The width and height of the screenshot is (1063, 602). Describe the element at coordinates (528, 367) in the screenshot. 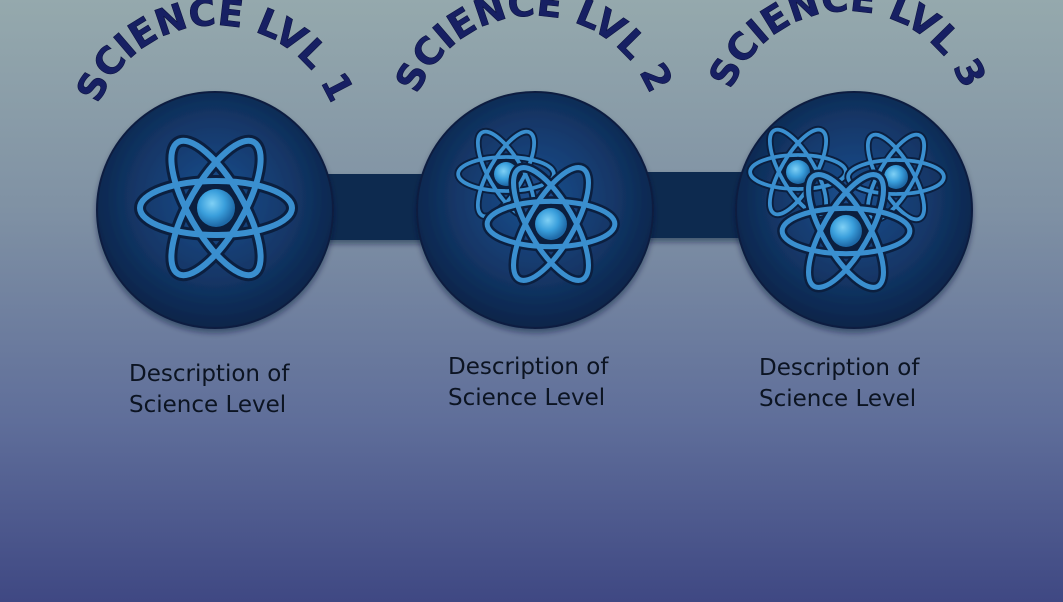

I see `level-2-description-line-1: Description of` at that location.